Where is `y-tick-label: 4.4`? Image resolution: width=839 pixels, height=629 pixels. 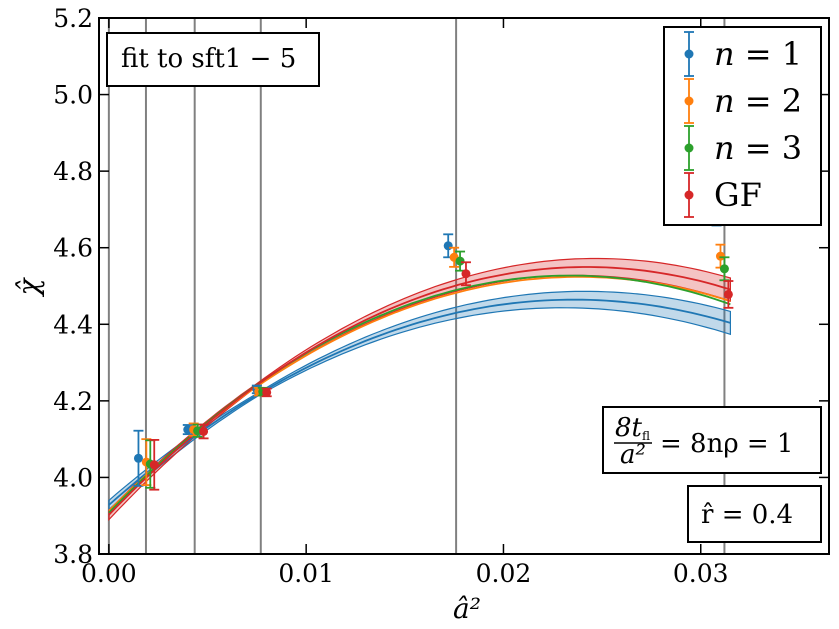 y-tick-label: 4.4 is located at coordinates (73, 324).